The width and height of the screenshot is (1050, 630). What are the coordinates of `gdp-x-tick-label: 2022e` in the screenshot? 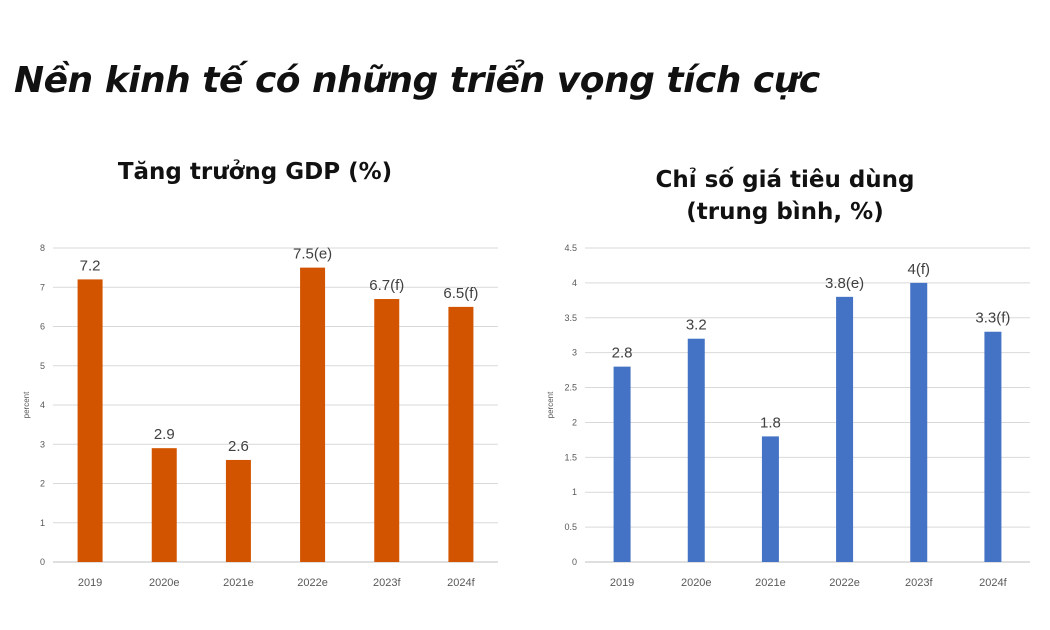 It's located at (312, 583).